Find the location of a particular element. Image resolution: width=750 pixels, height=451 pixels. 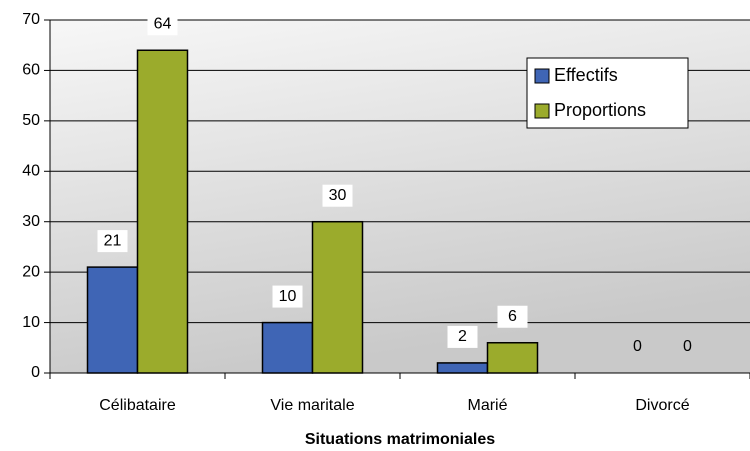

x-axis-title: Situations matrimoniales is located at coordinates (400, 439).